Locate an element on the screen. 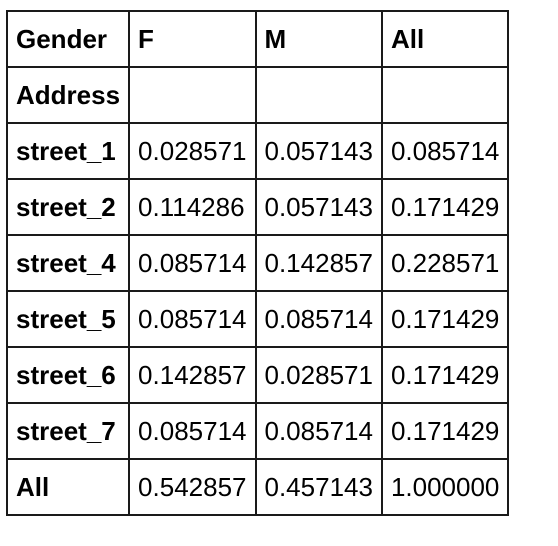 Image resolution: width=558 pixels, height=546 pixels. row-label: All is located at coordinates (68, 487).